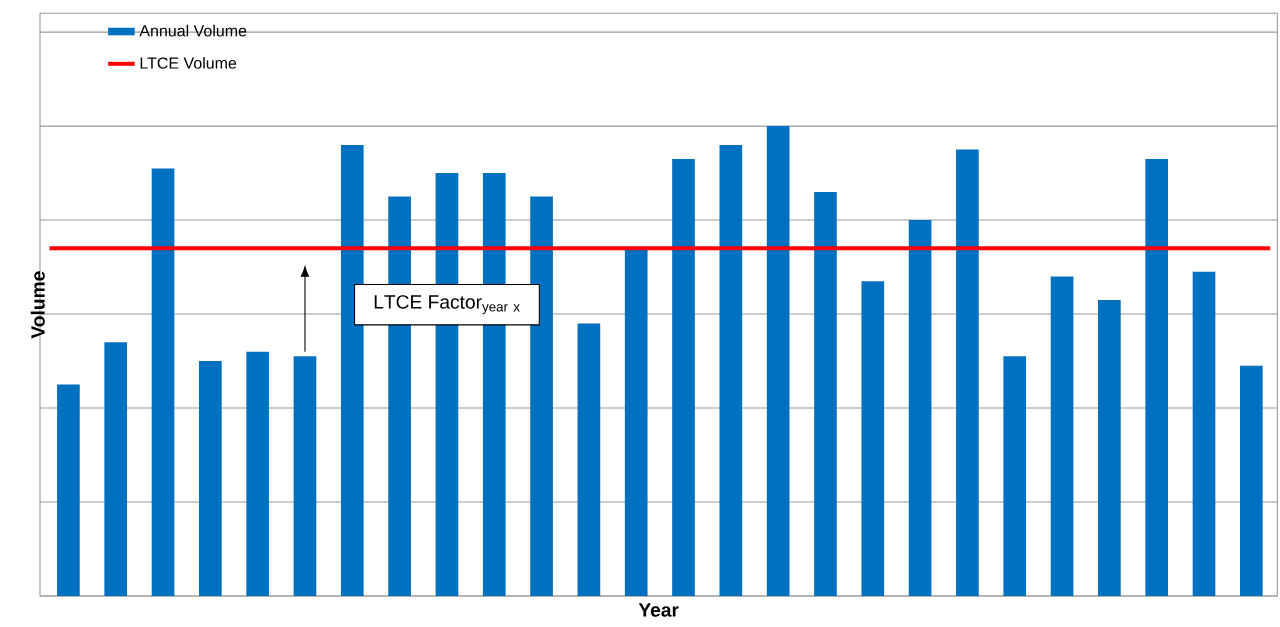 This screenshot has height=627, width=1280. Describe the element at coordinates (447, 305) in the screenshot. I see `annotation: $\mathrm{LTCE\ Factor}_{\mathrm{year\ x}}$` at that location.